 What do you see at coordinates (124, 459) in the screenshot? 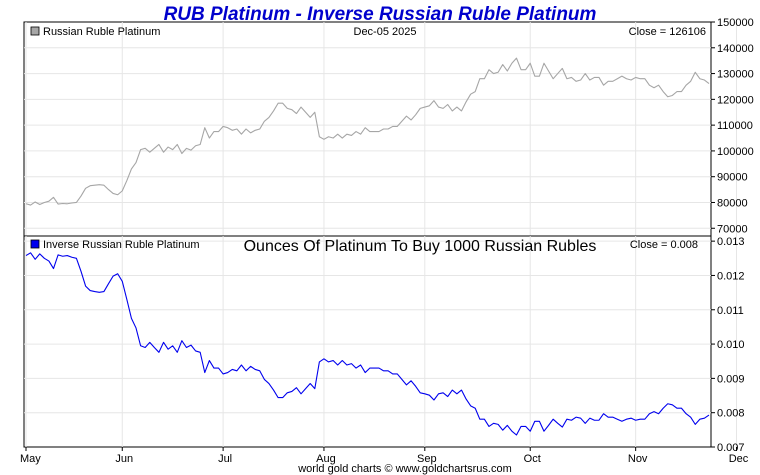
I see `x-tick-label: Jun` at bounding box center [124, 459].